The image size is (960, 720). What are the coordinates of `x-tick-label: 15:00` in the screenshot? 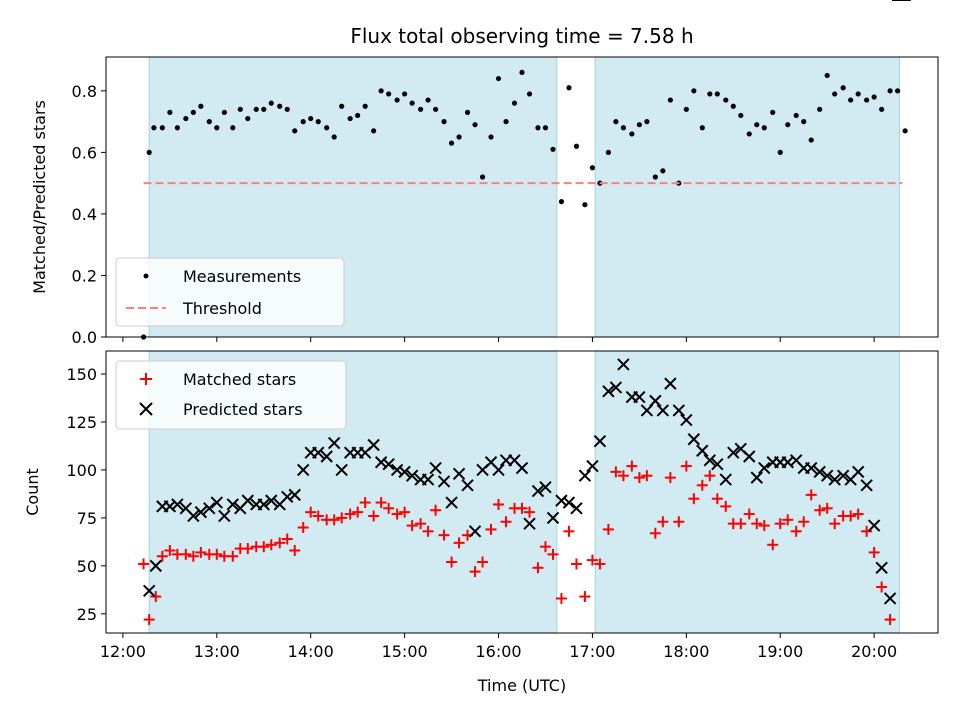 It's located at (405, 651).